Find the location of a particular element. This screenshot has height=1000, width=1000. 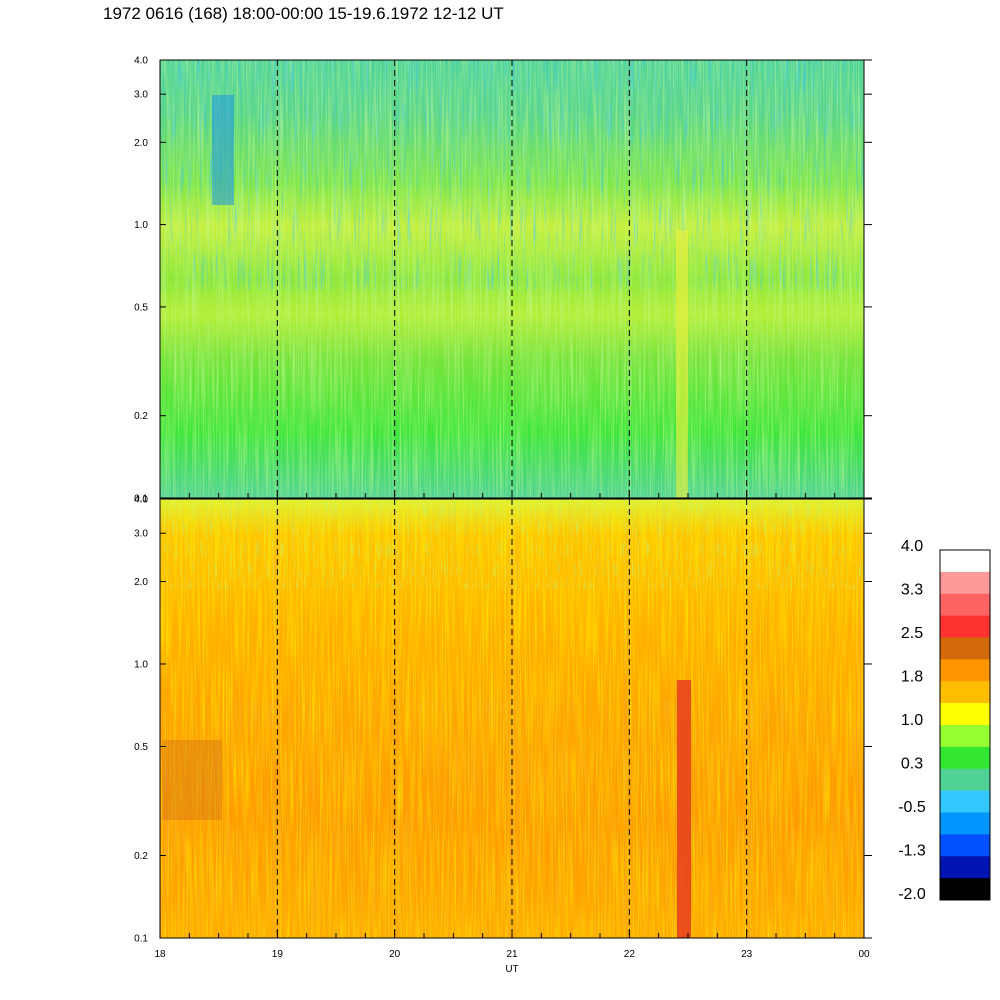

x-axis-title: UT is located at coordinates (511, 969).